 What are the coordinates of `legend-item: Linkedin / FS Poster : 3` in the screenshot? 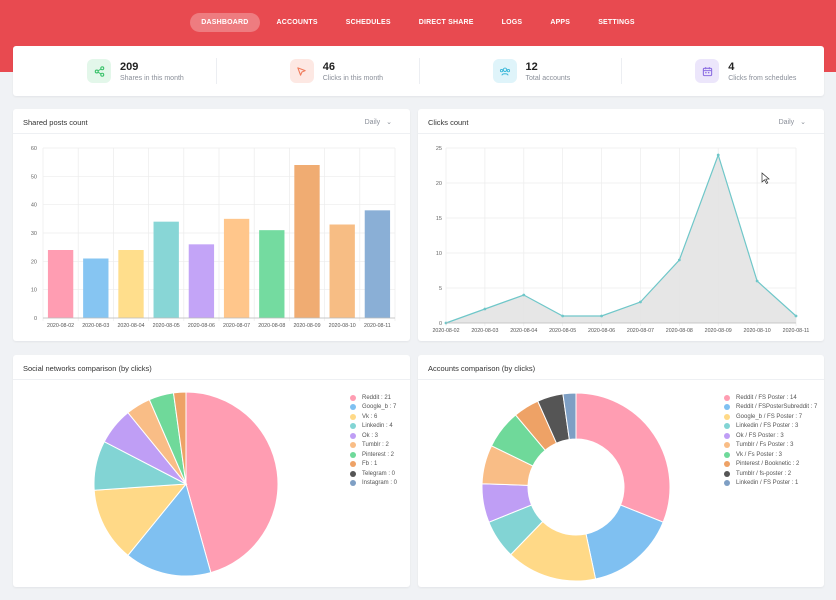 It's located at (770, 427).